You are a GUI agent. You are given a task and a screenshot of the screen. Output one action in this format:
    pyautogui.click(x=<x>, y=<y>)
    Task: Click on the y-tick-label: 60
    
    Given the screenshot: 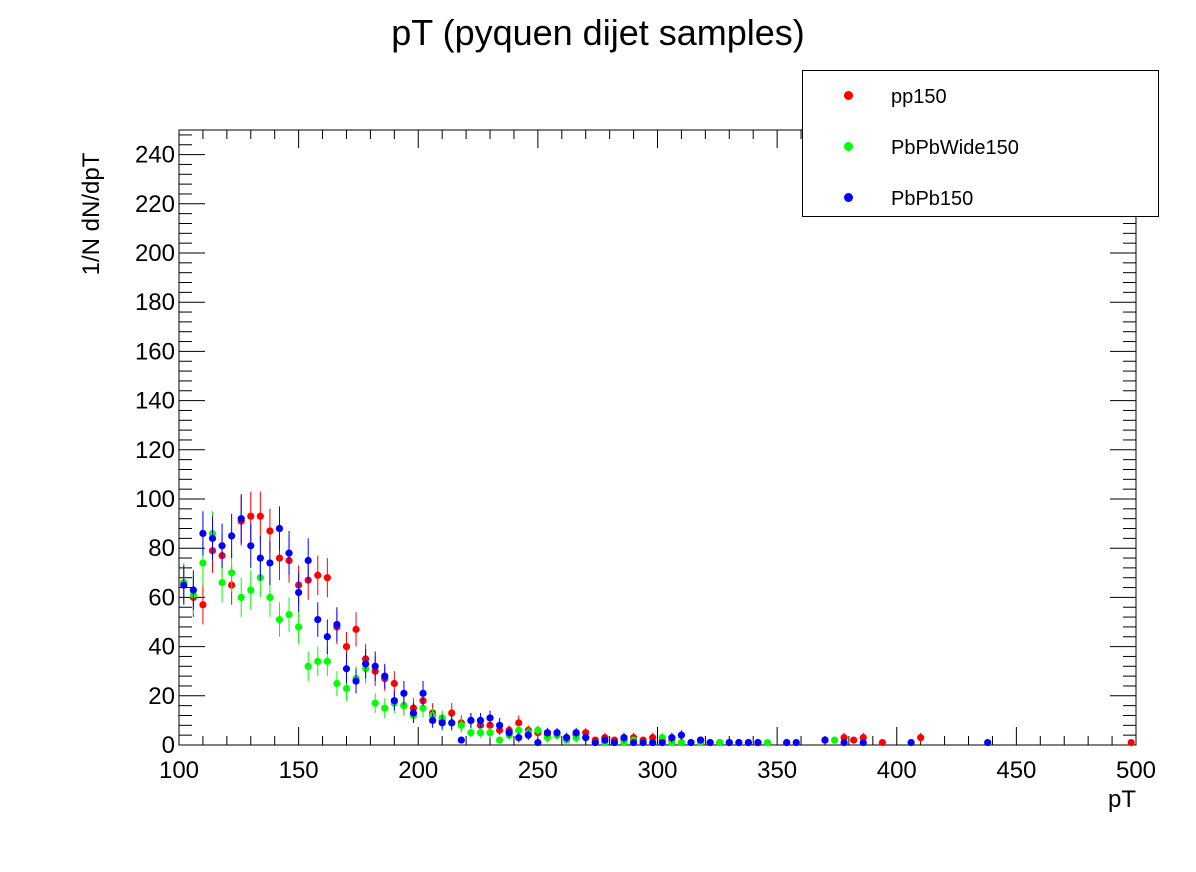 What is the action you would take?
    pyautogui.click(x=161, y=597)
    